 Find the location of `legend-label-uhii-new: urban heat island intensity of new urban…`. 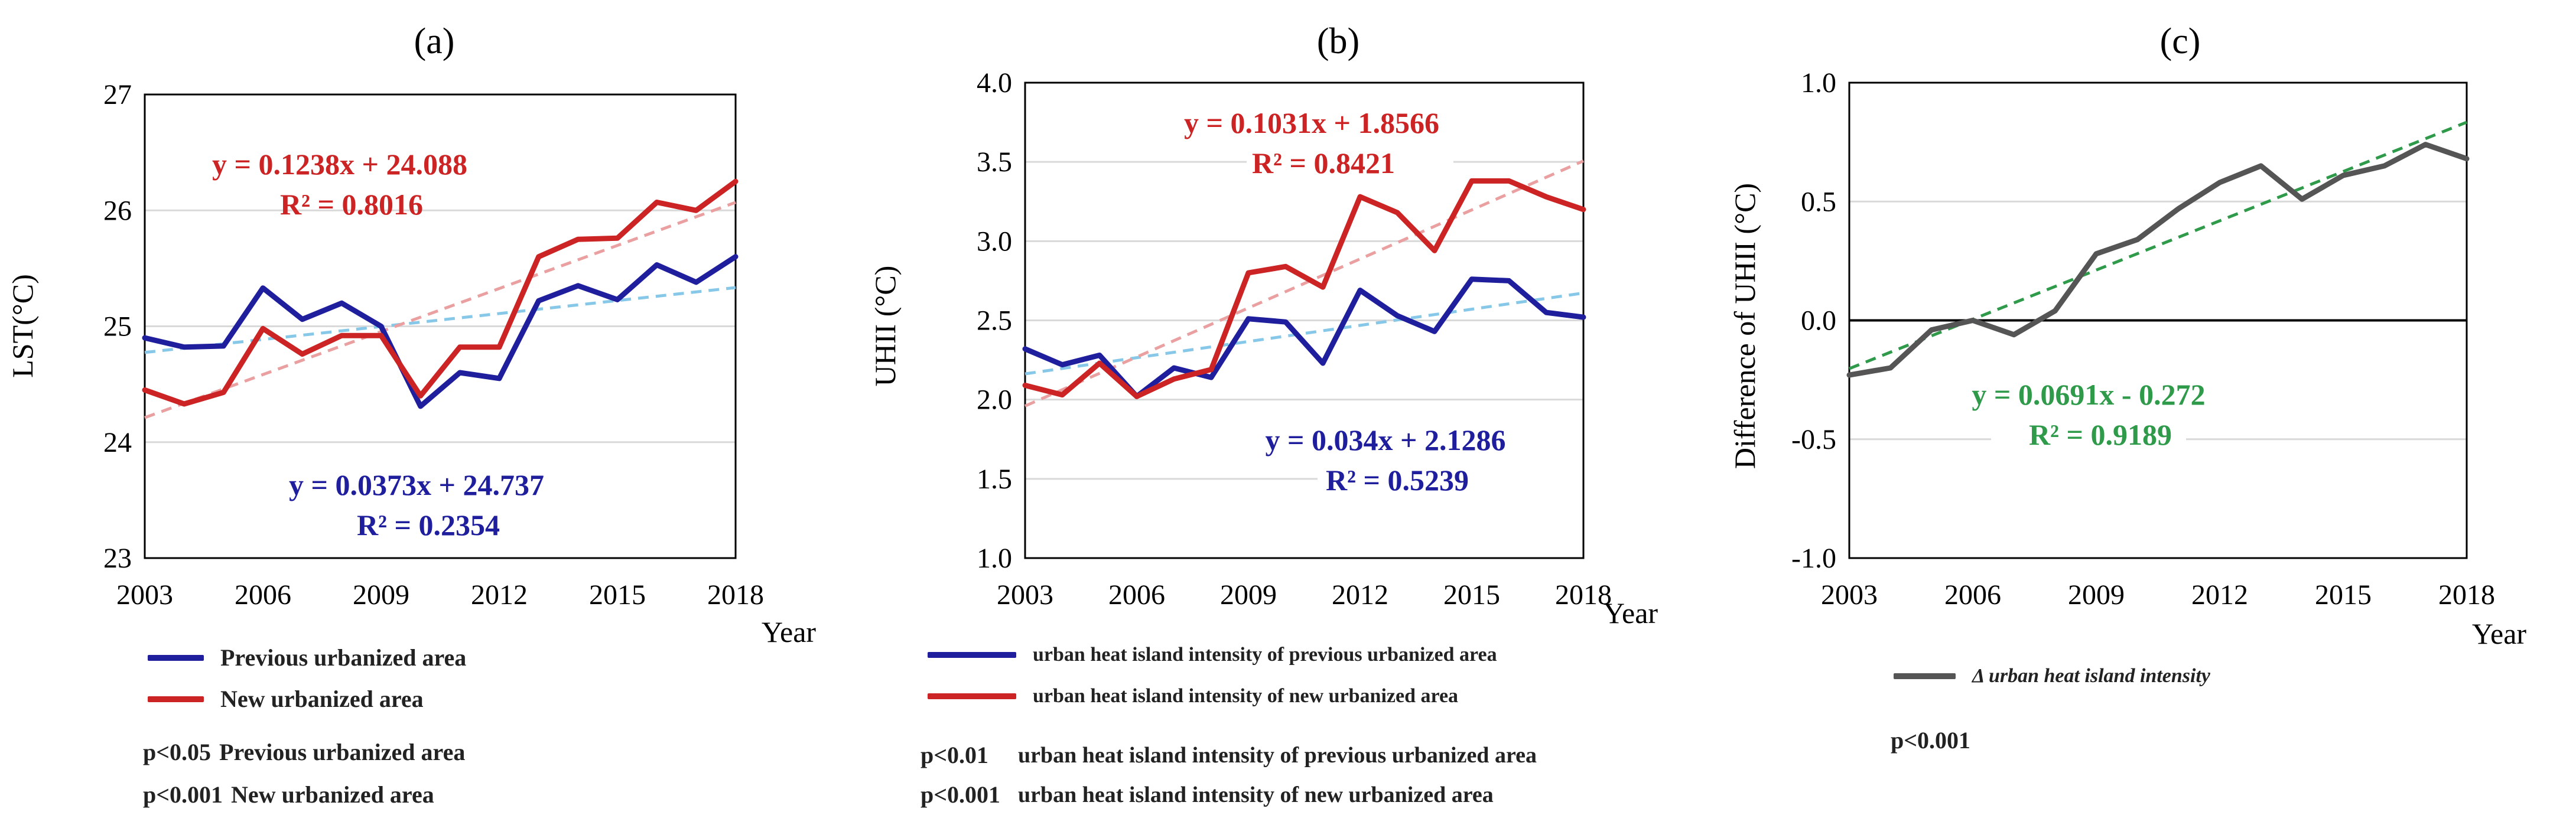

legend-label-uhii-new: urban heat island intensity of new urban… is located at coordinates (1246, 696).